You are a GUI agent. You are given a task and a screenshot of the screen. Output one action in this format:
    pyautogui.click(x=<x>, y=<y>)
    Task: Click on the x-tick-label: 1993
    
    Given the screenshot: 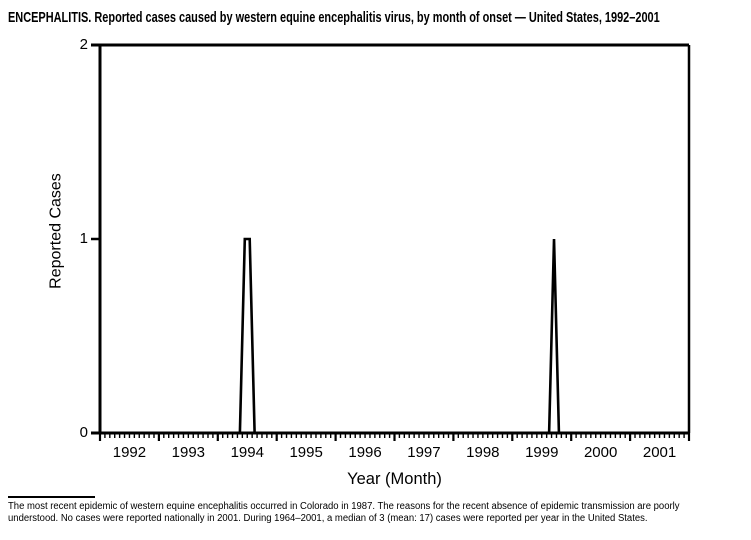 What is the action you would take?
    pyautogui.click(x=188, y=452)
    